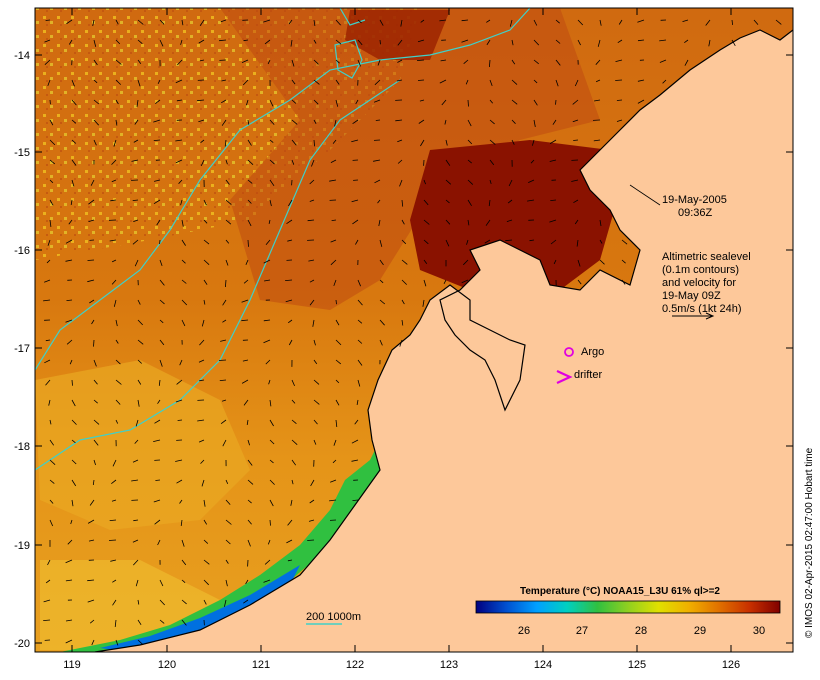 This screenshot has height=680, width=820. I want to click on altimetry-line-3: and velocity for, so click(699, 283).